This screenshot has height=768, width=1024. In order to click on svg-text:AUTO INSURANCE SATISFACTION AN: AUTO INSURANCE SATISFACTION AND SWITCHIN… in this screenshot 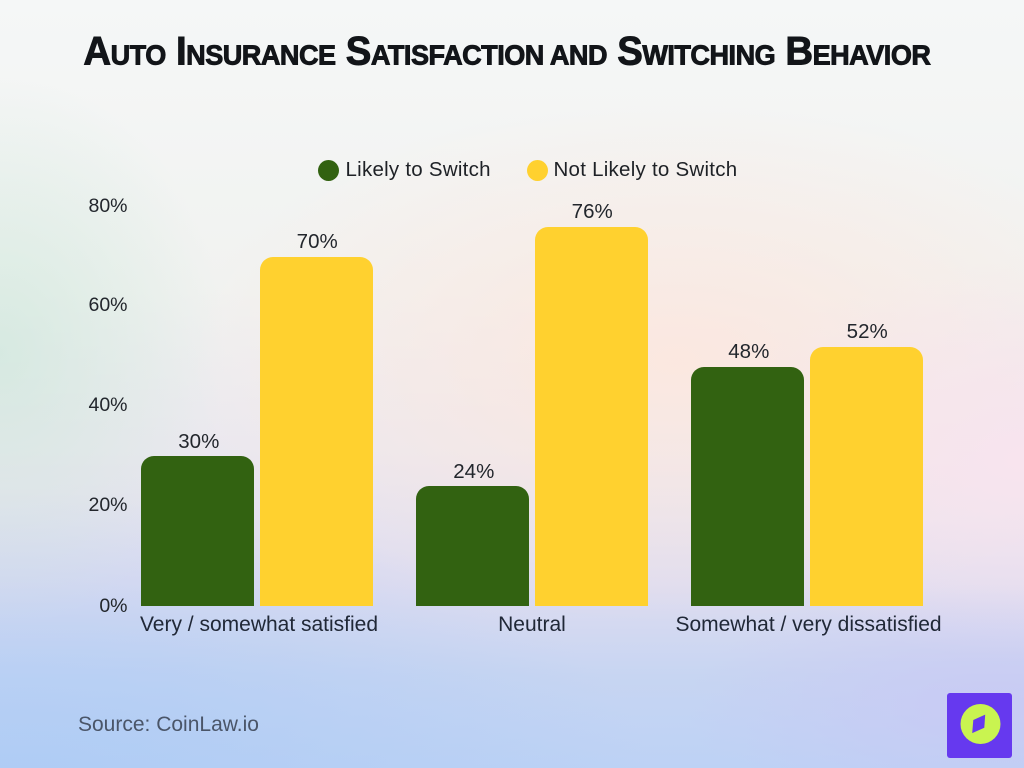, I will do `click(507, 52)`.